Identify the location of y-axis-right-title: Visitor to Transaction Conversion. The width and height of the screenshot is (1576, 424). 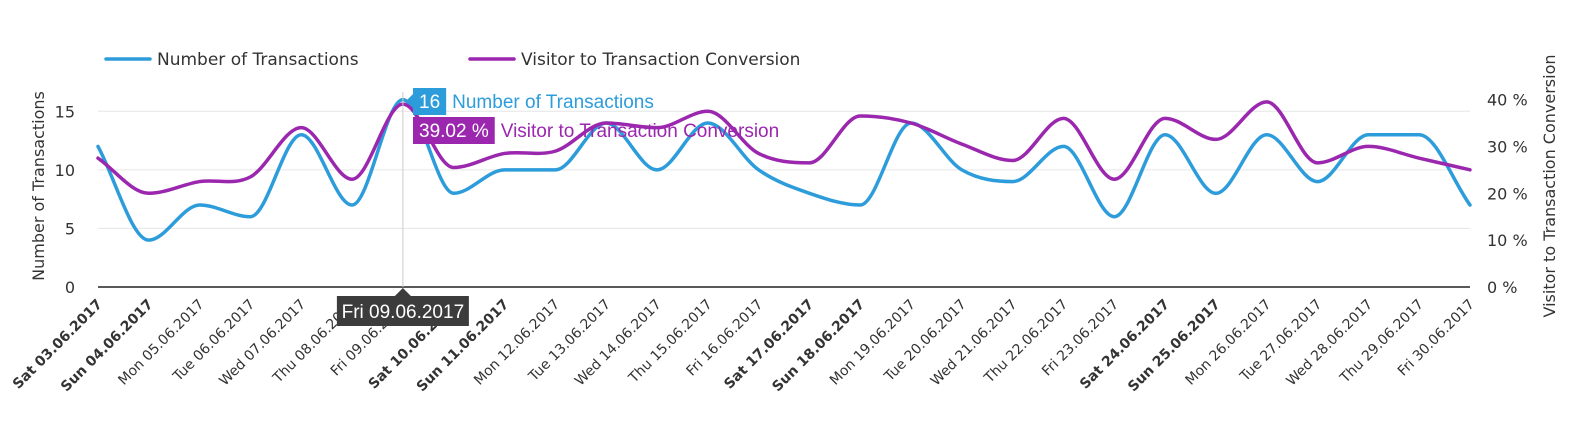
(1549, 185).